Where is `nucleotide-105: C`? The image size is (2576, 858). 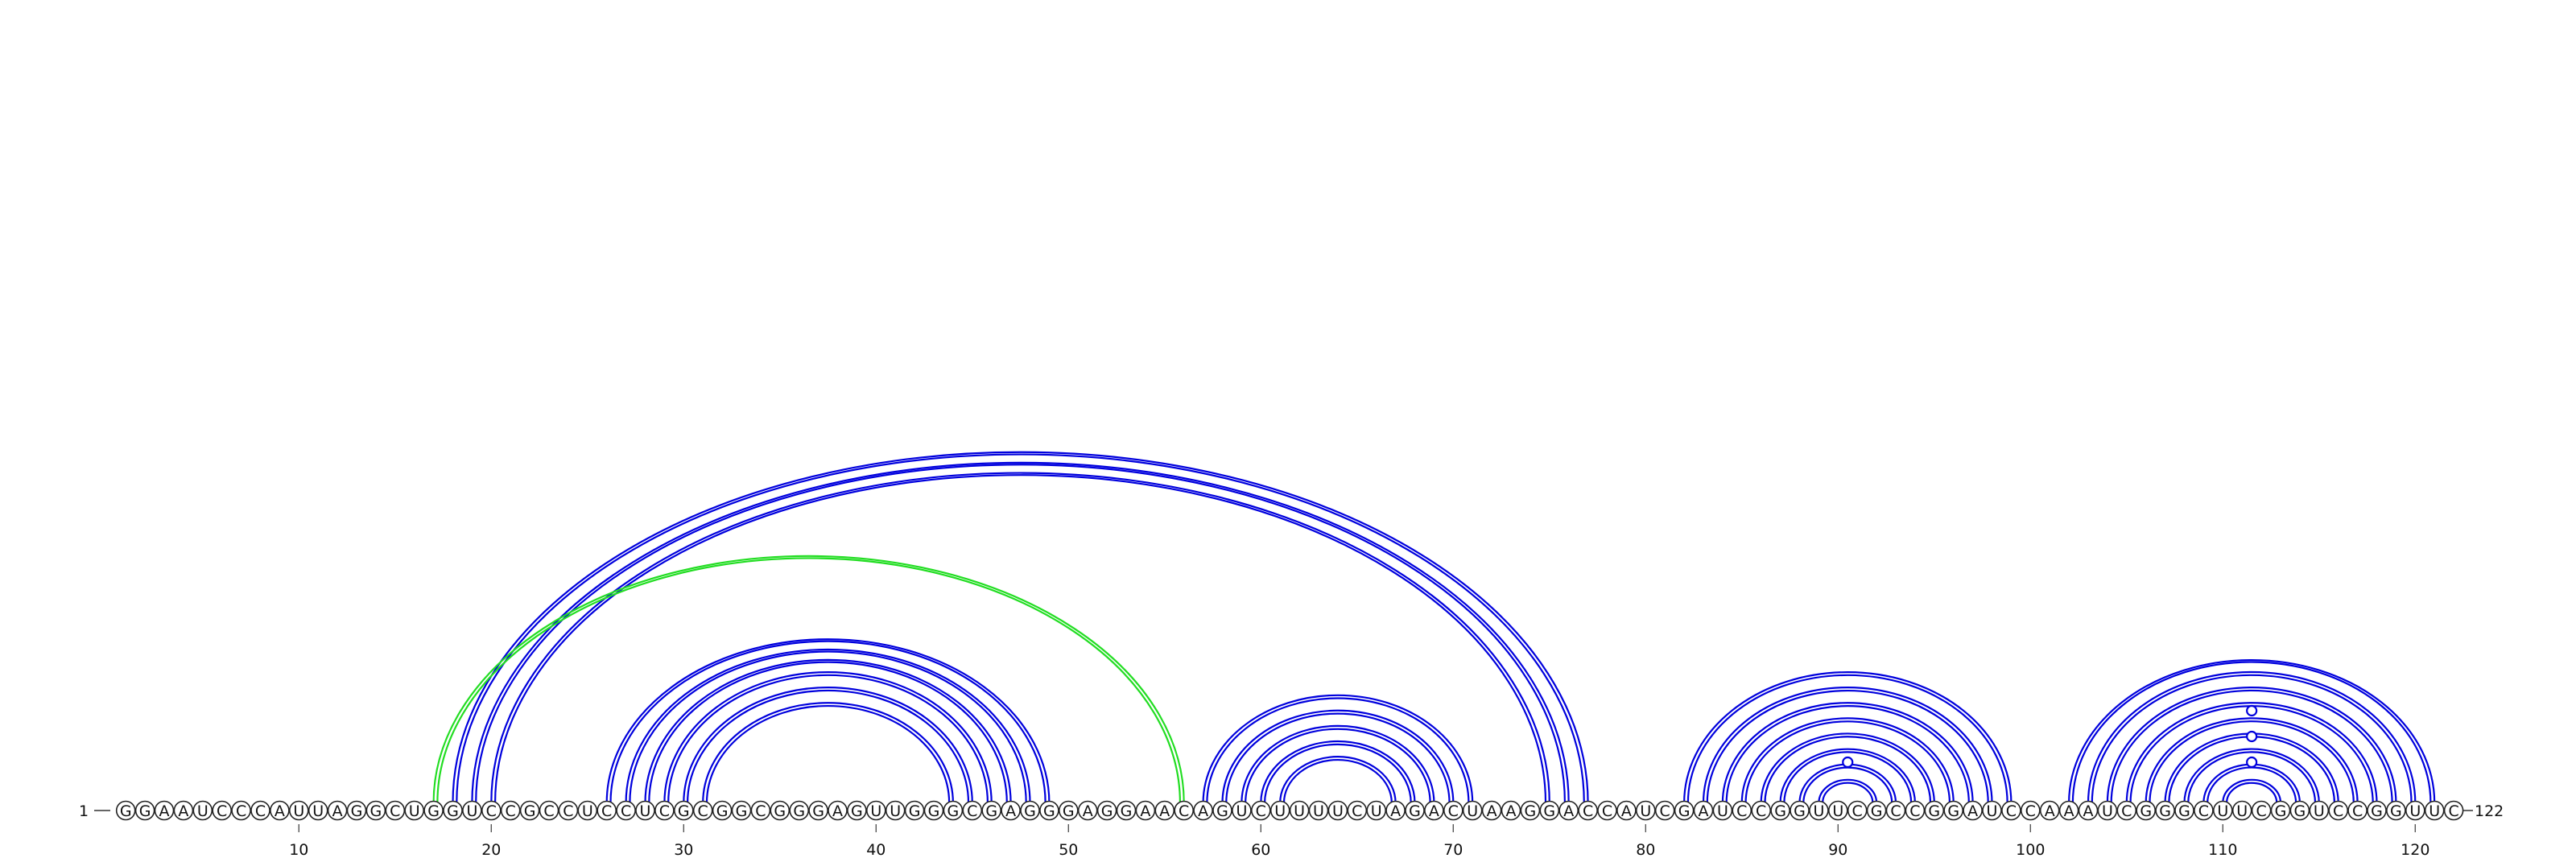
nucleotide-105: C is located at coordinates (2126, 811).